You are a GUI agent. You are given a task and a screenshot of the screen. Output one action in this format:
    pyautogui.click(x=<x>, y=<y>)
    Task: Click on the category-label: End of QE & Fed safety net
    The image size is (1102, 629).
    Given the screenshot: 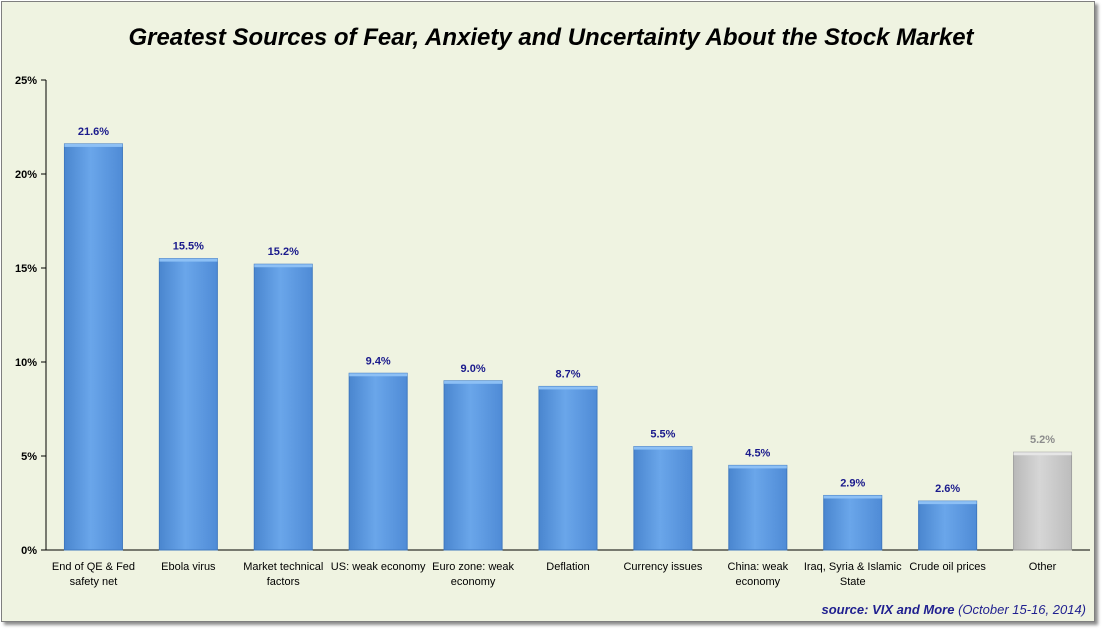 What is the action you would take?
    pyautogui.click(x=93, y=574)
    